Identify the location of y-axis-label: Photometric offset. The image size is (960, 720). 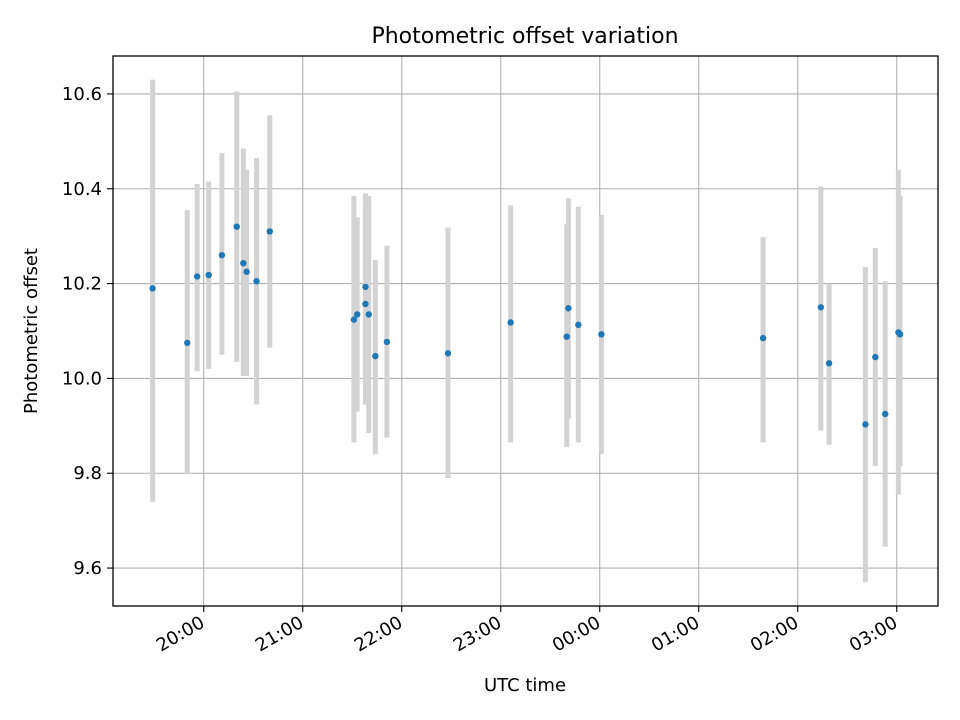
(31, 331).